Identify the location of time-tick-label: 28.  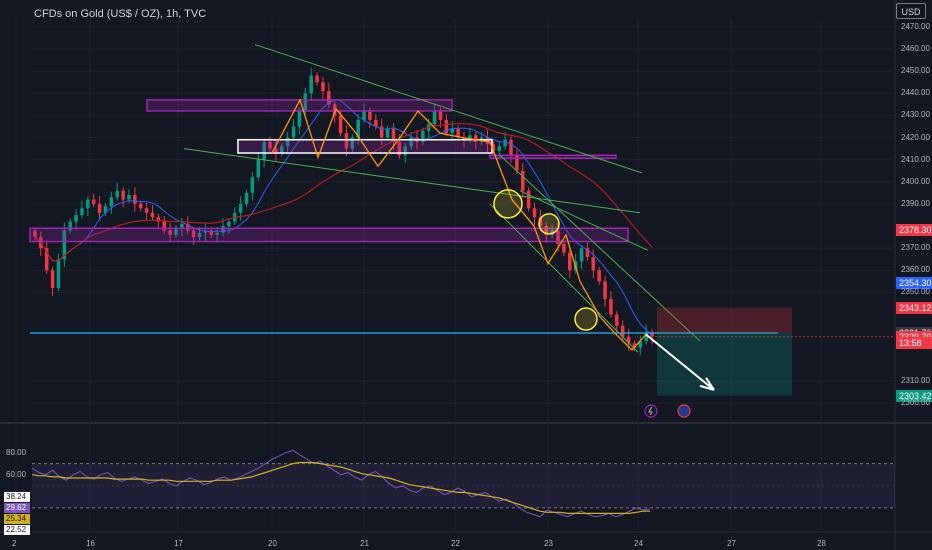
(821, 543).